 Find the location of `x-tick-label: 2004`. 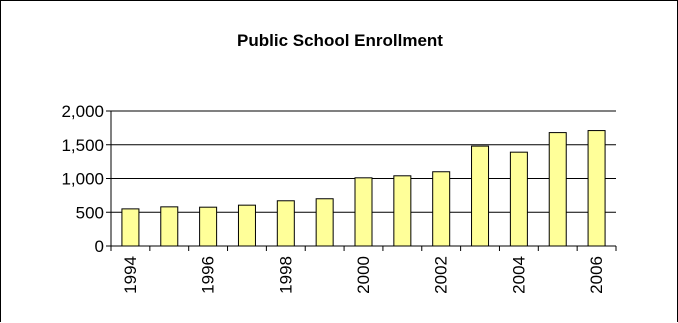

x-tick-label: 2004 is located at coordinates (518, 275).